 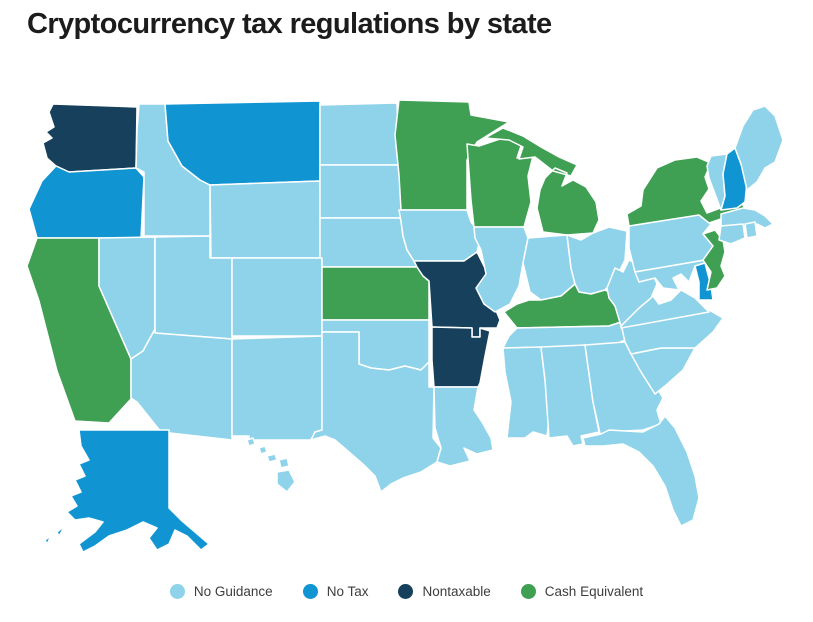 What do you see at coordinates (347, 591) in the screenshot?
I see `legend-label-no_tax: No Tax` at bounding box center [347, 591].